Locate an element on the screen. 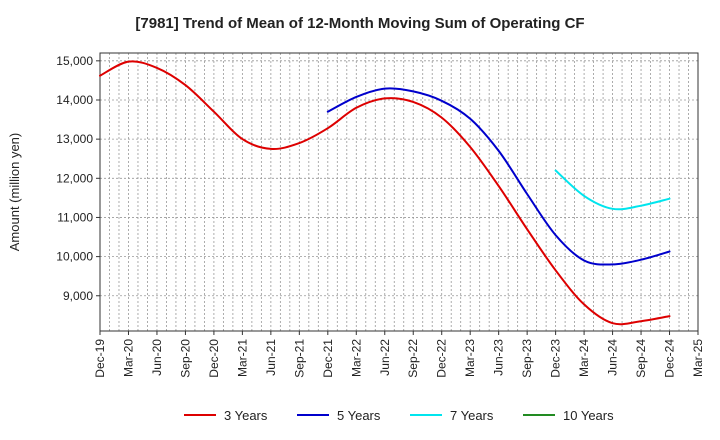 The height and width of the screenshot is (440, 720). x-tick-label: Dec-21 is located at coordinates (328, 358).